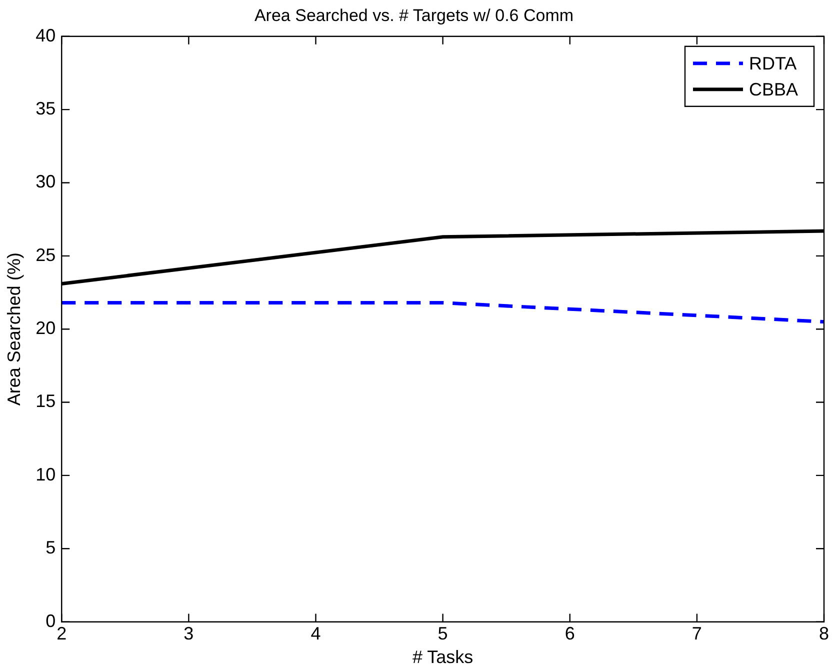  What do you see at coordinates (46, 182) in the screenshot?
I see `y-tick-label: 30` at bounding box center [46, 182].